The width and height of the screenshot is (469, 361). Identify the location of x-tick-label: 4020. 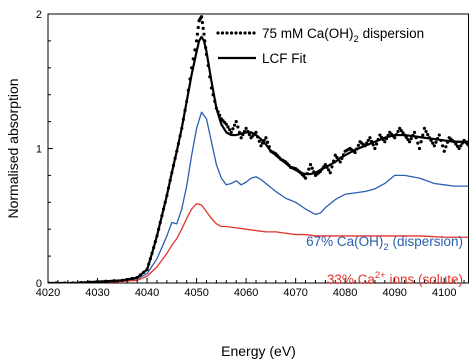
(48, 293).